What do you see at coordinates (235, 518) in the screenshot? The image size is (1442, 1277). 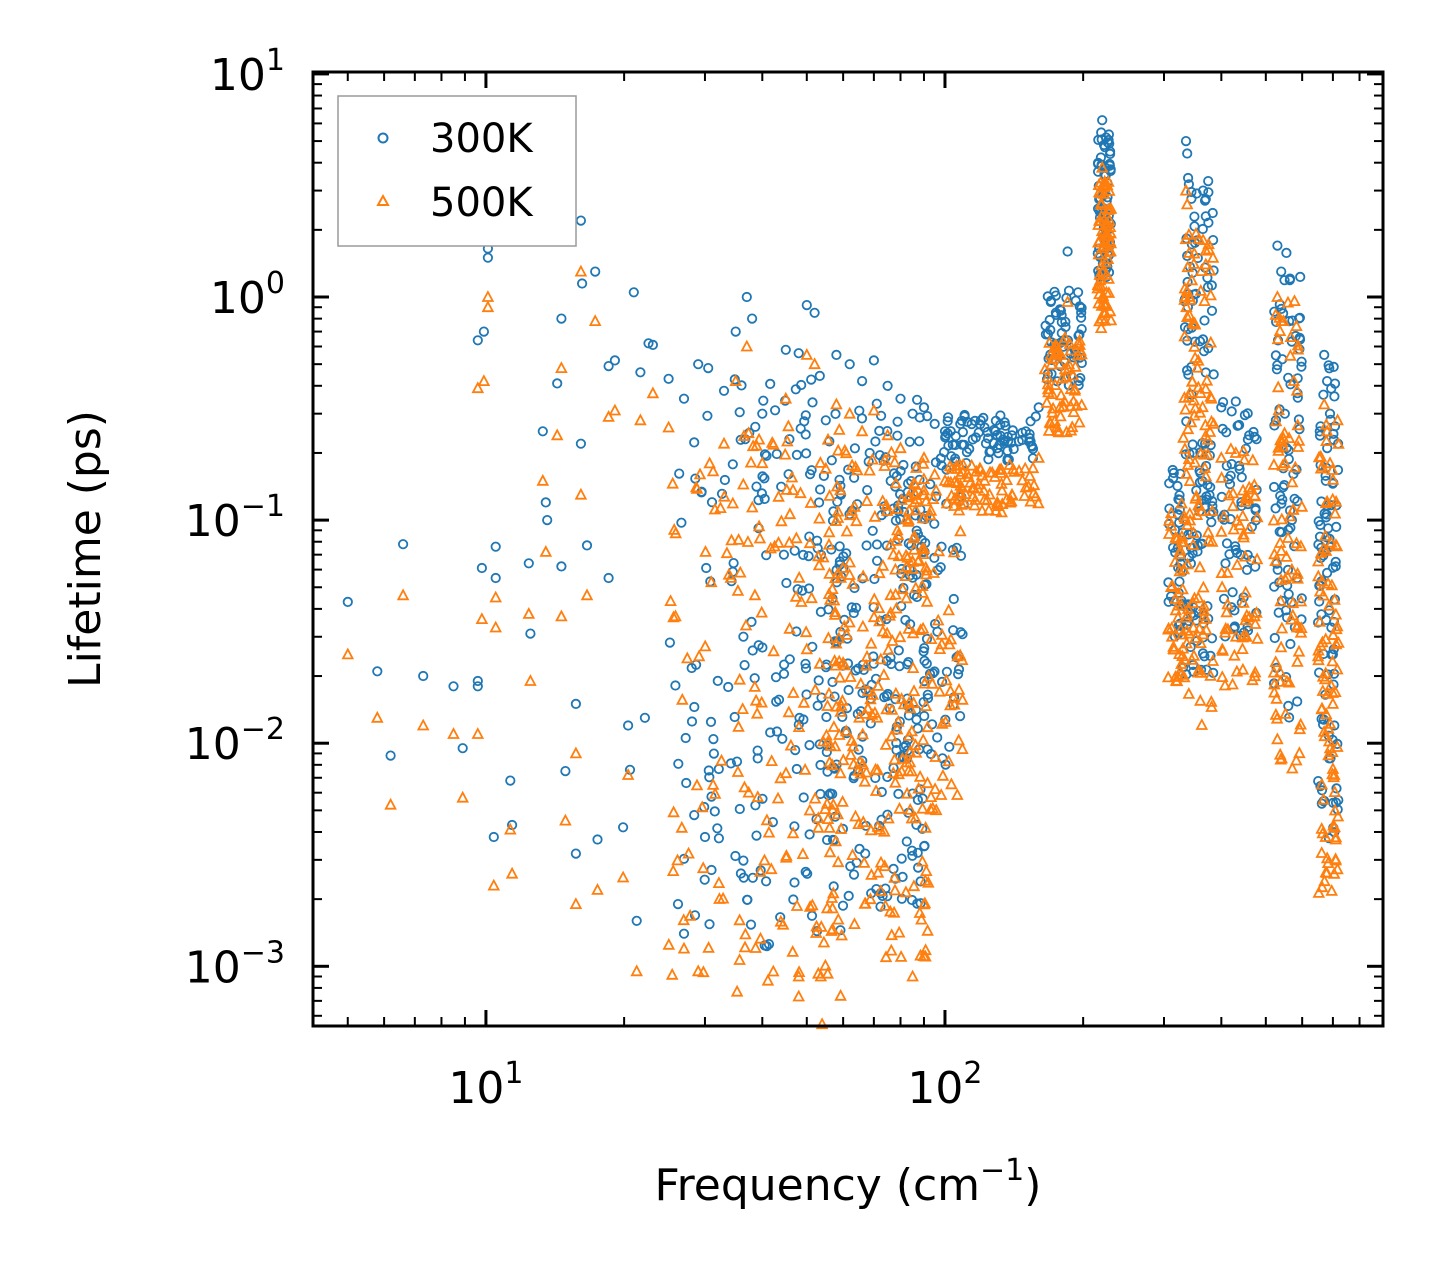 I see `y-tick-label: 10⁻¹` at bounding box center [235, 518].